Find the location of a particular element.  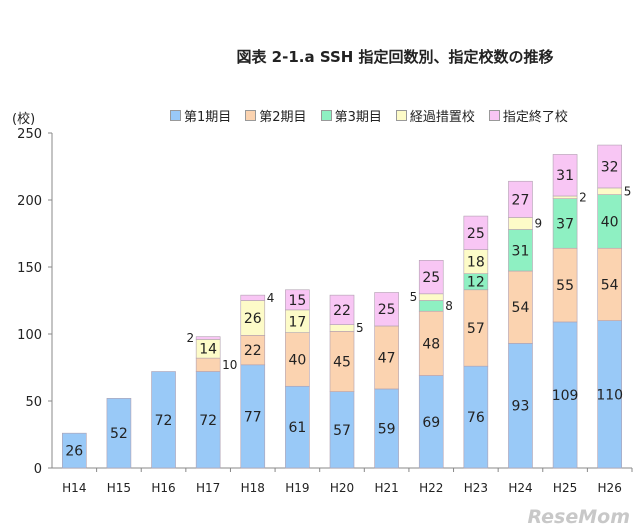

legend: 第1期目 第2期目 第3期目 経過措置校 指定終了校 is located at coordinates (369, 115).